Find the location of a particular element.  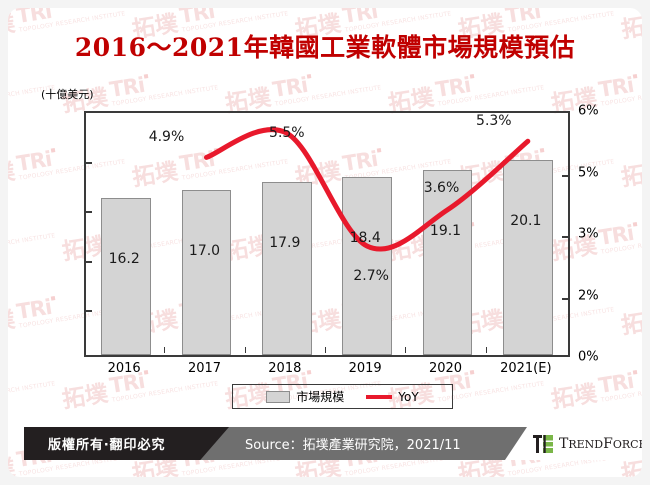

x-tick-label: 2021(E) is located at coordinates (526, 368).